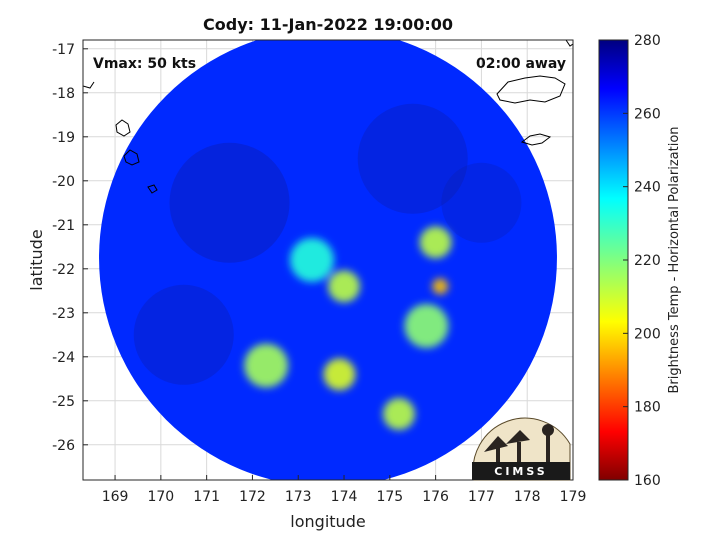 This screenshot has height=540, width=720. What do you see at coordinates (63, 226) in the screenshot?
I see `y-tick-label: -21` at bounding box center [63, 226].